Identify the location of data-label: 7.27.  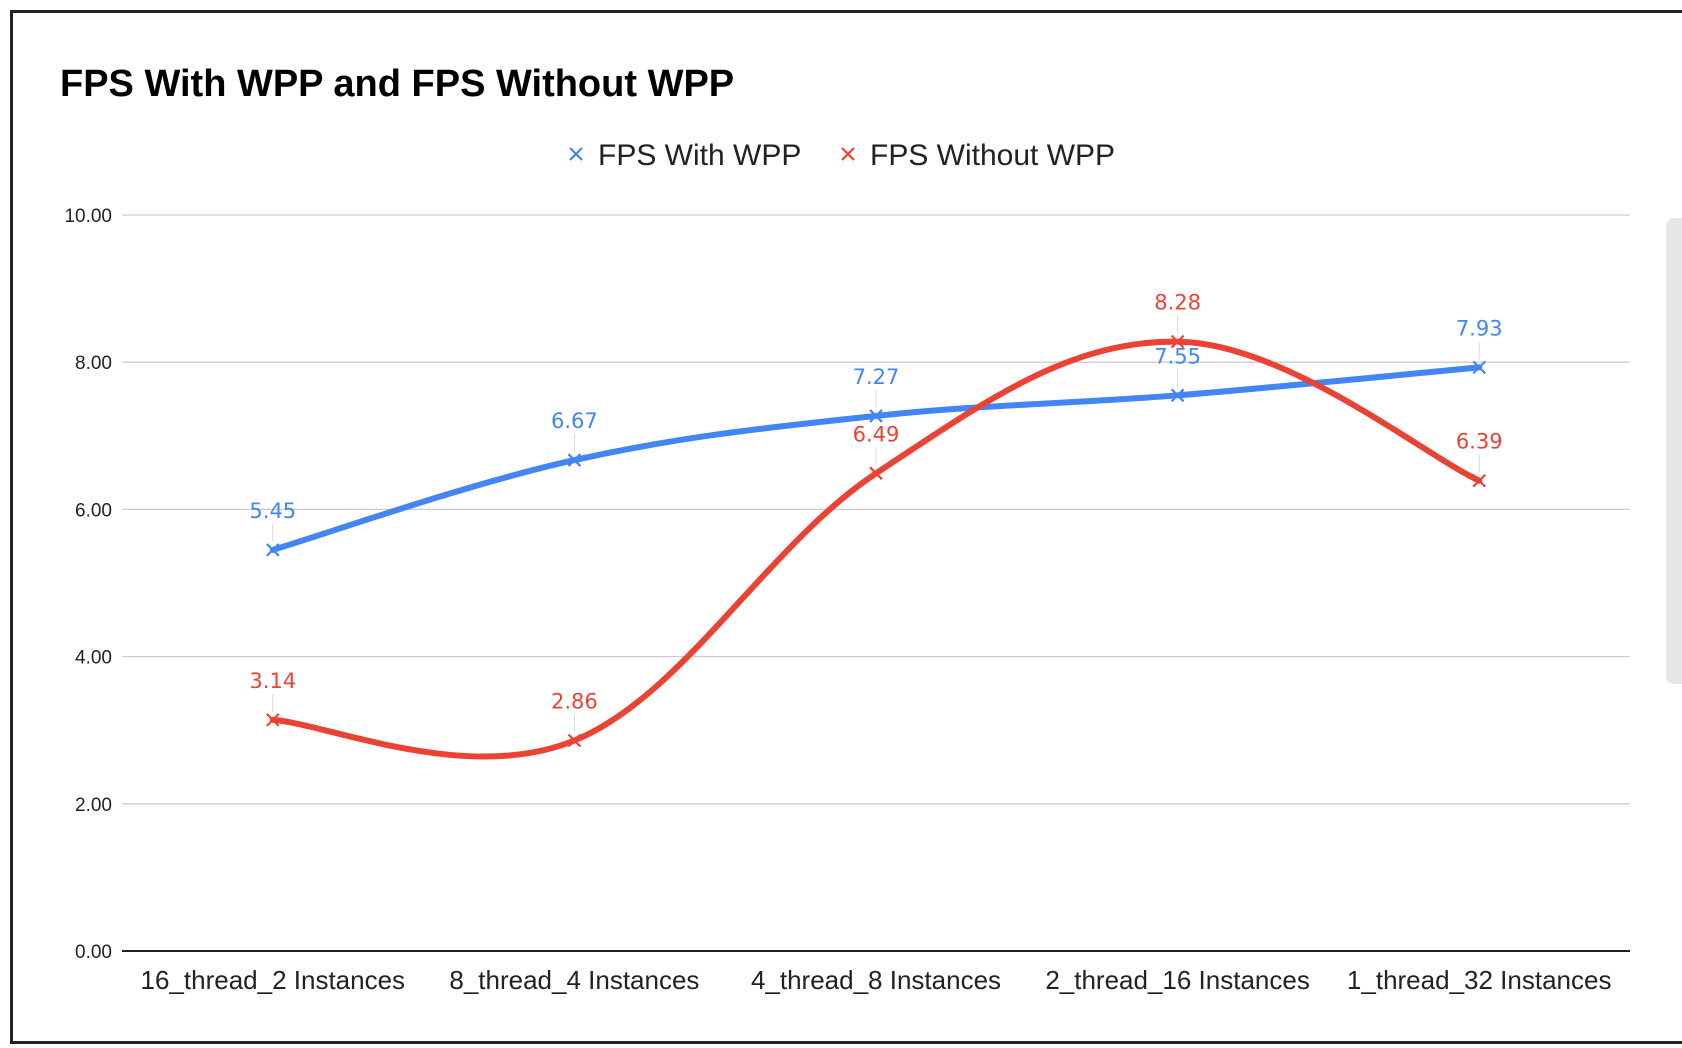
(876, 377).